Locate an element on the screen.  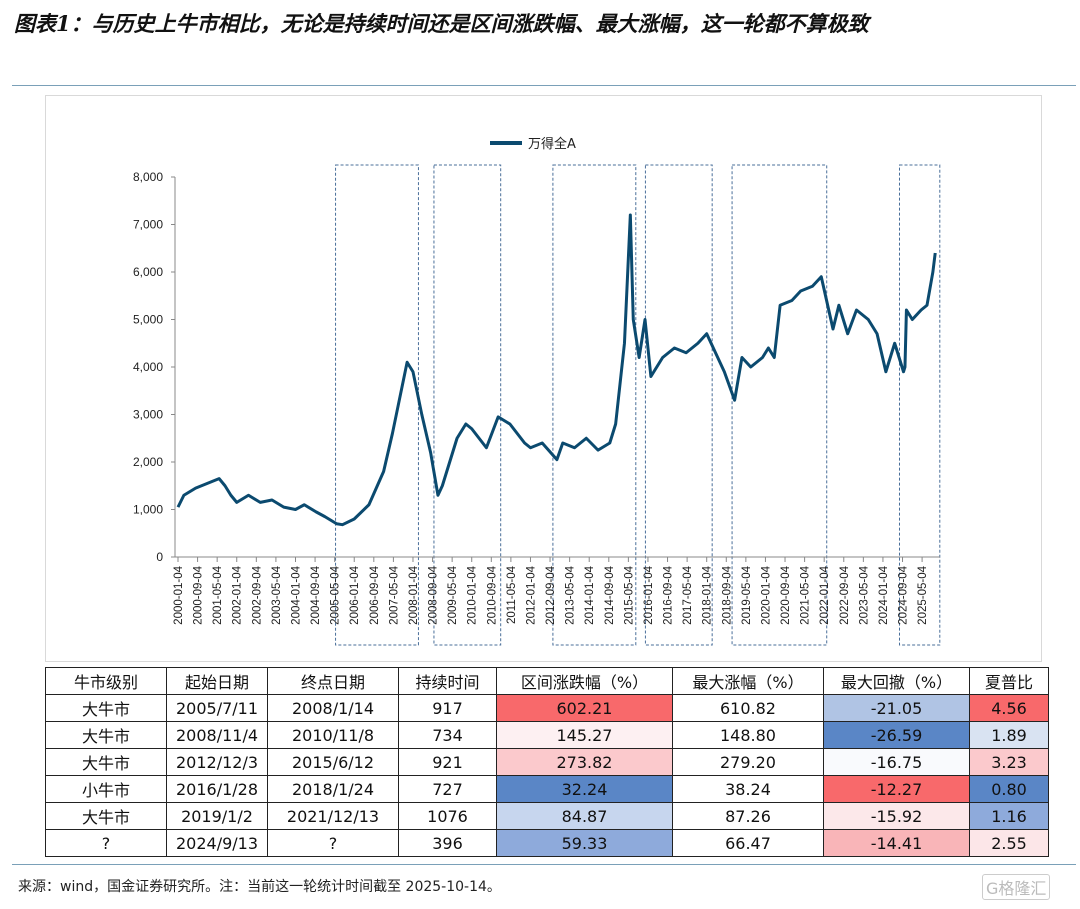
x-tick-label: 2005-05-04 is located at coordinates (336, 594).